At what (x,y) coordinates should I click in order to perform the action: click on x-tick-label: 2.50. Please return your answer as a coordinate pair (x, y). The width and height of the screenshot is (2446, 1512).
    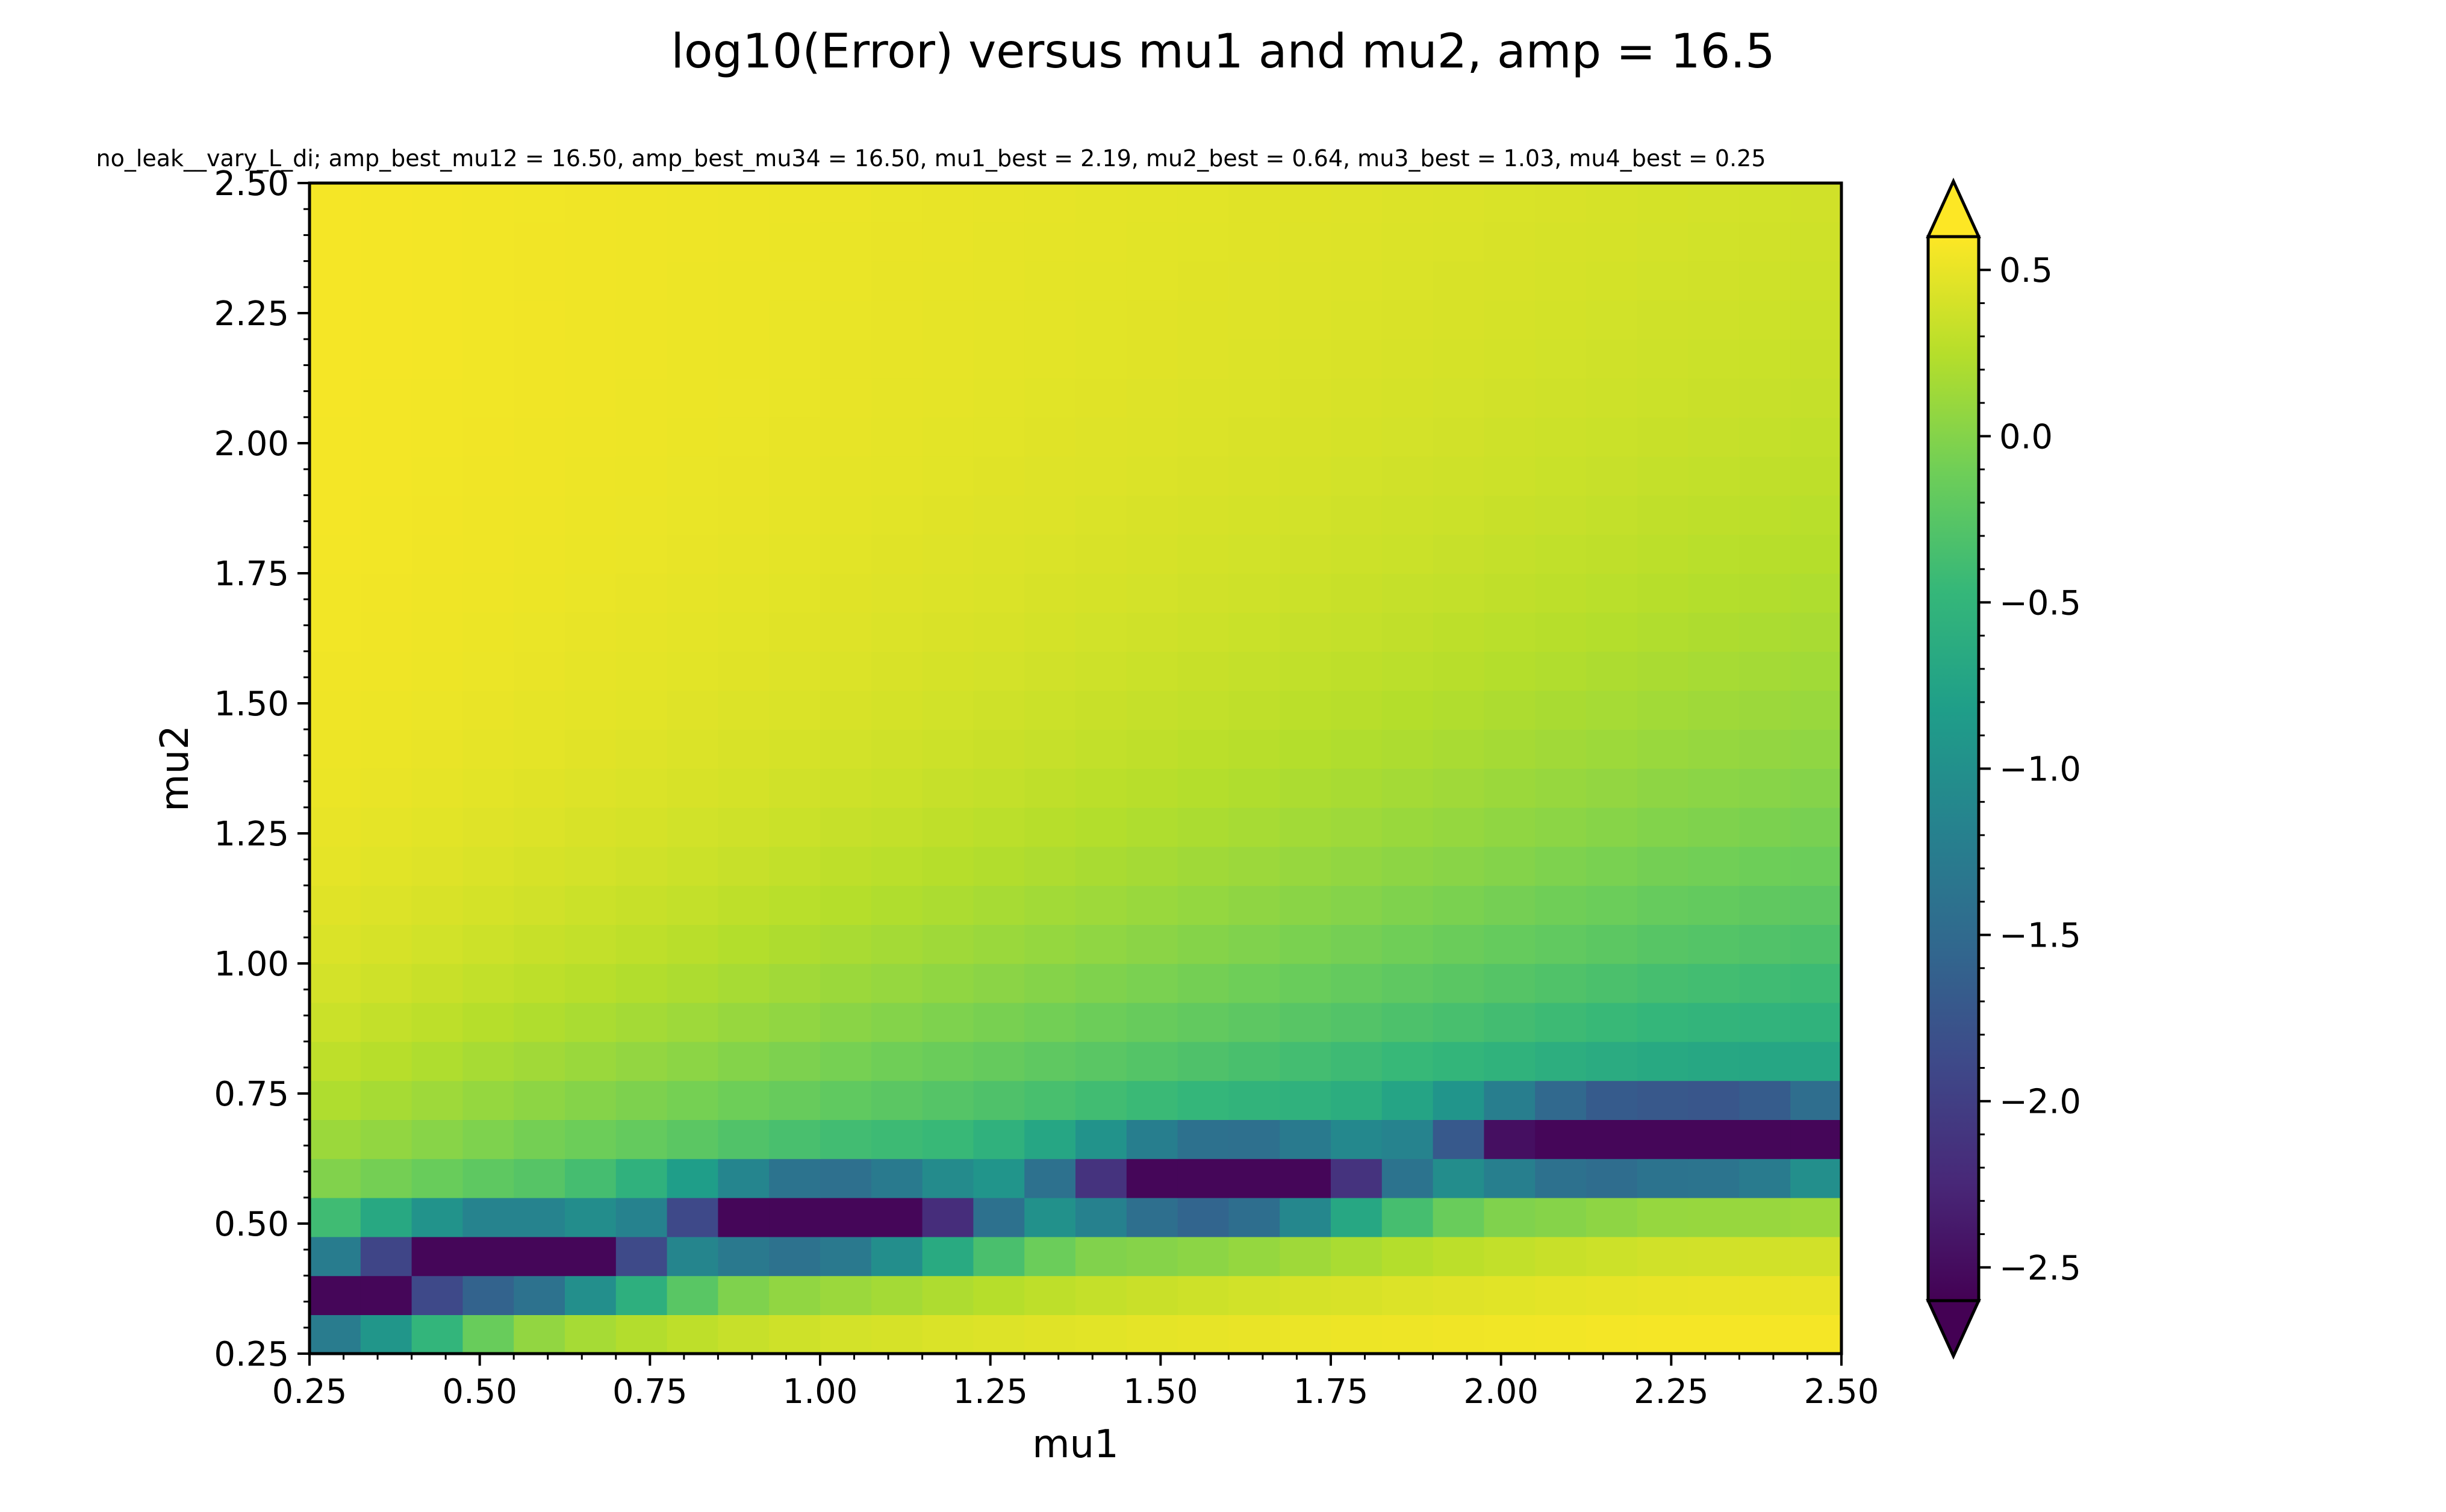
    Looking at the image, I should click on (1841, 1392).